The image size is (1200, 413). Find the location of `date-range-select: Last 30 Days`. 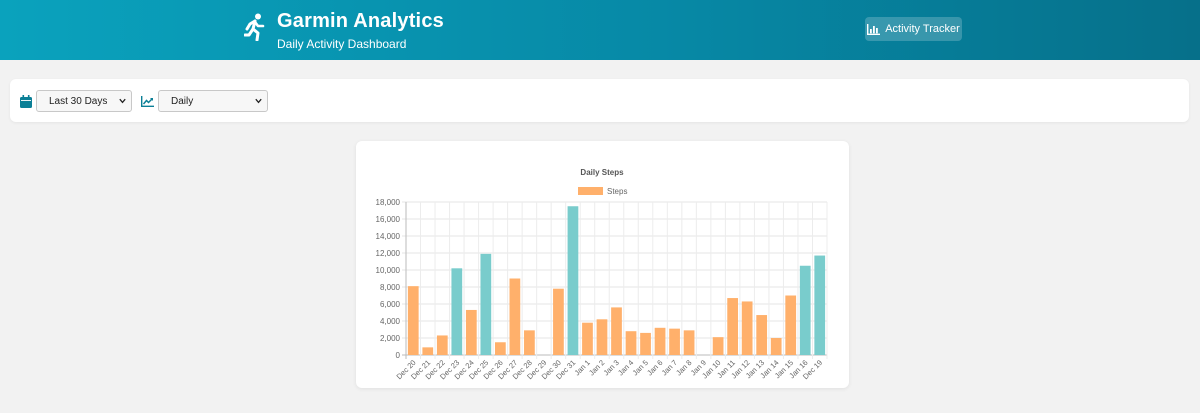

date-range-select: Last 30 Days is located at coordinates (84, 101).